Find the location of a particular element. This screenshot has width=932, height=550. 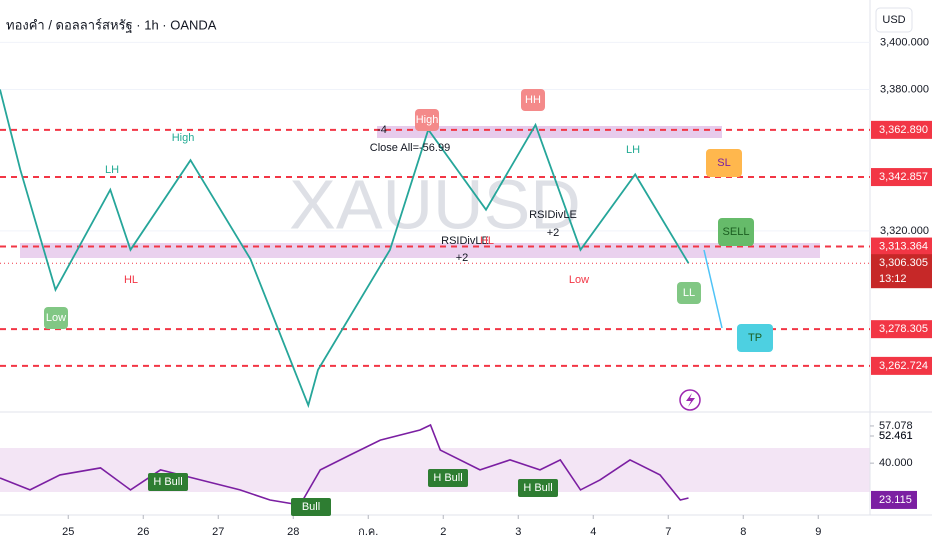

level-label: 3,362.890 is located at coordinates (903, 130).